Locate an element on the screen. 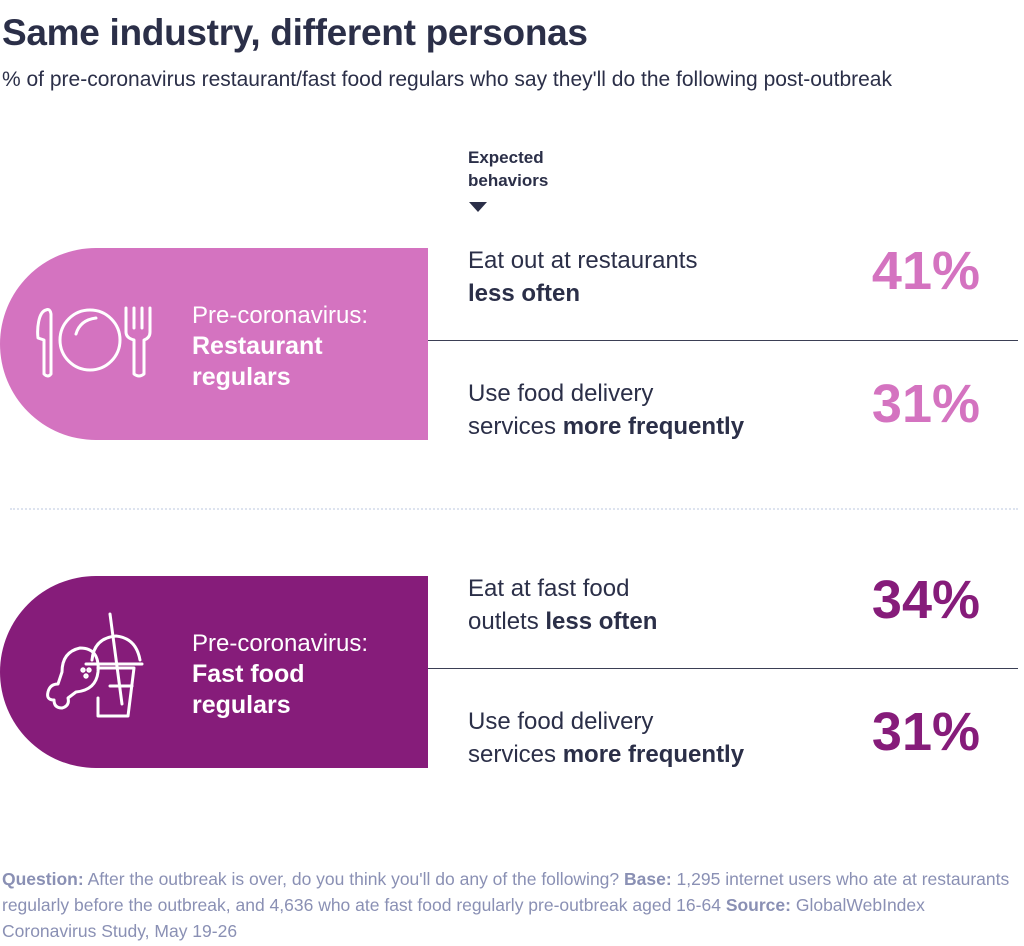  group-name-line1: Restaurant is located at coordinates (257, 346).